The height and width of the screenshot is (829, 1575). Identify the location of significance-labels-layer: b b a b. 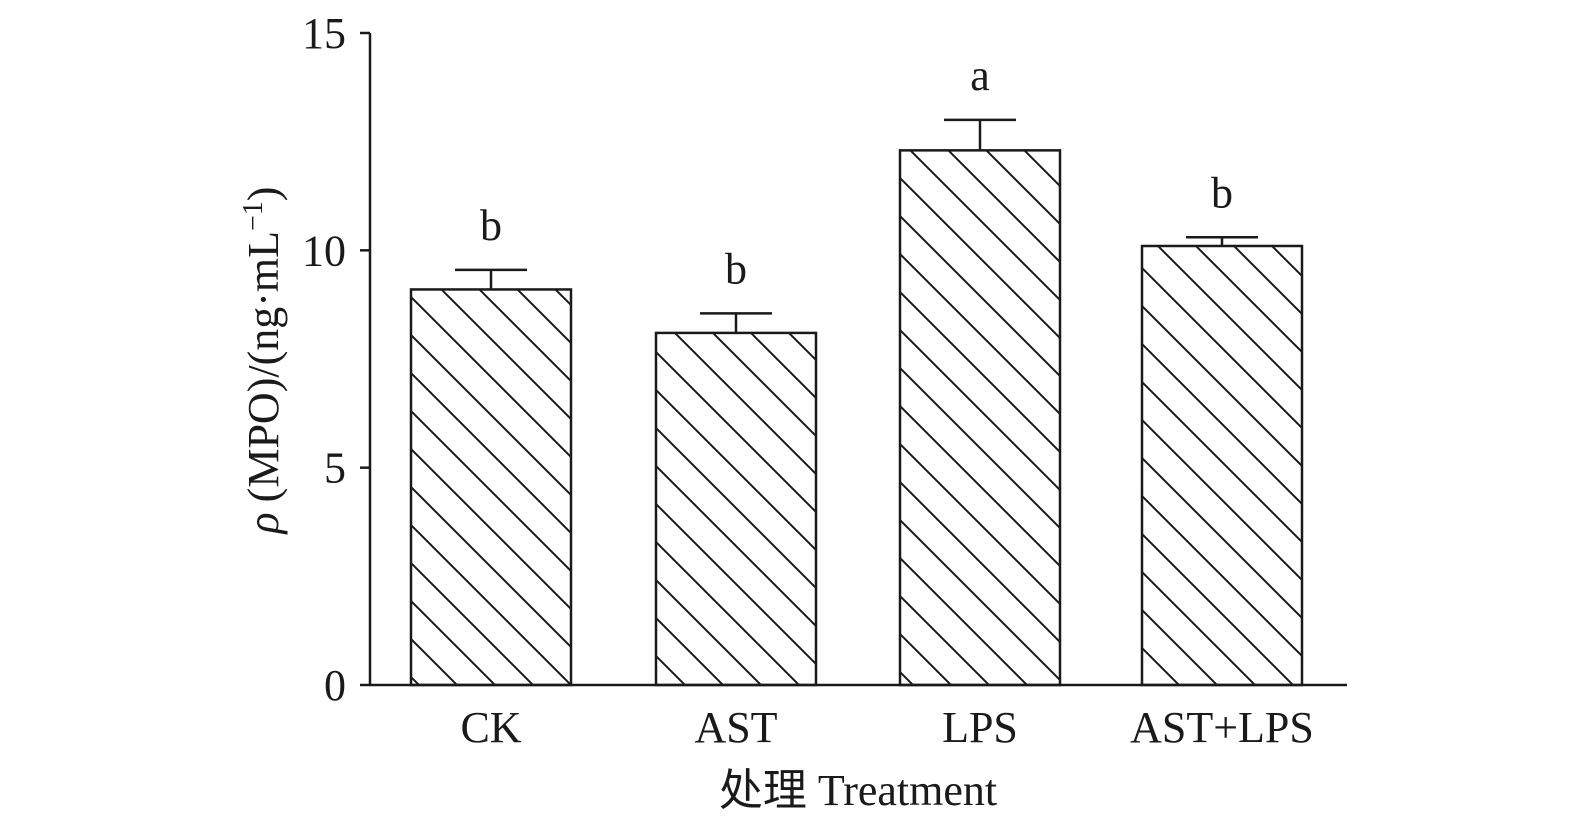
(856, 172).